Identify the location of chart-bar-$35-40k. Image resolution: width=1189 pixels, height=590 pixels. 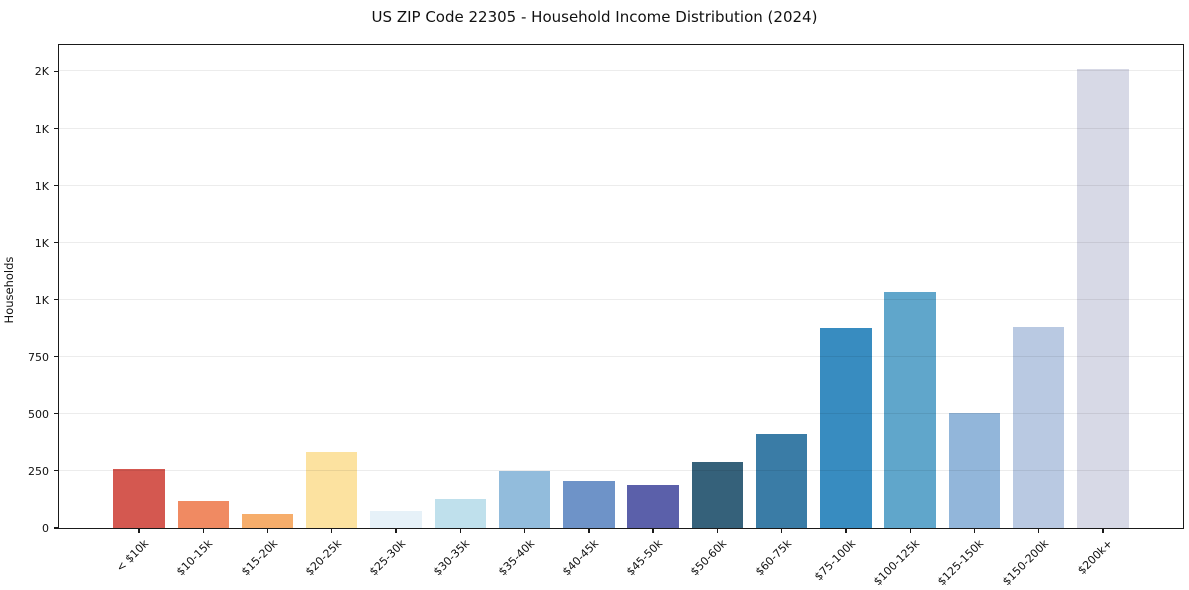
(524, 499).